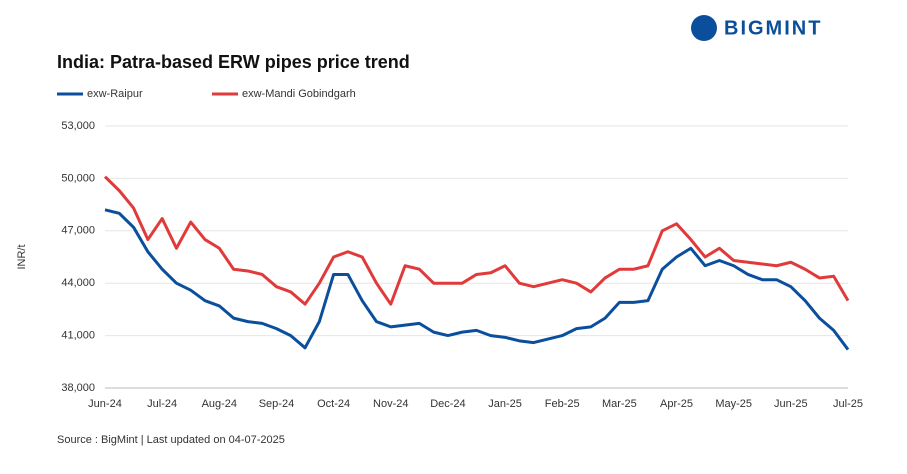 The image size is (907, 474). Describe the element at coordinates (733, 404) in the screenshot. I see `x-tick-label: May-25` at that location.